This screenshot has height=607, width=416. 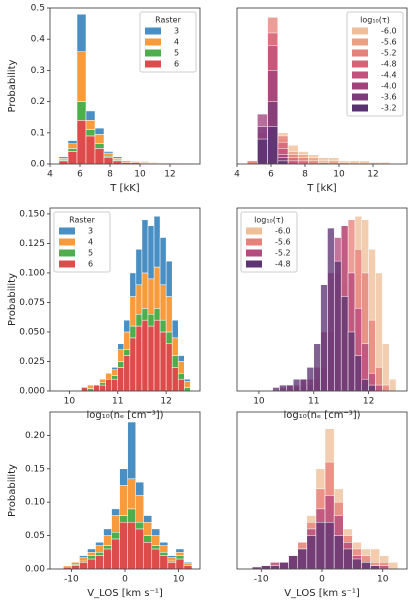 I want to click on legend-box, so click(x=82, y=242).